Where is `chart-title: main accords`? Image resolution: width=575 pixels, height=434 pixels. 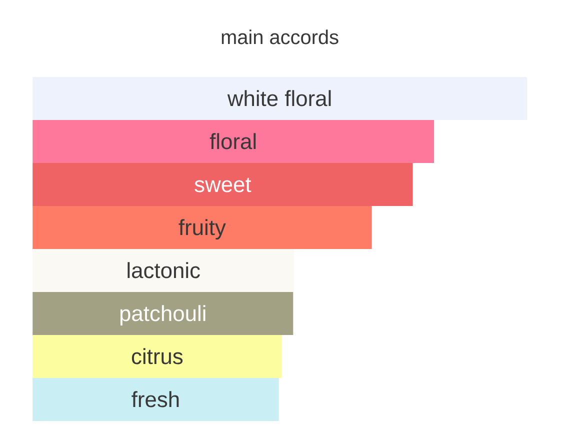 chart-title: main accords is located at coordinates (280, 37).